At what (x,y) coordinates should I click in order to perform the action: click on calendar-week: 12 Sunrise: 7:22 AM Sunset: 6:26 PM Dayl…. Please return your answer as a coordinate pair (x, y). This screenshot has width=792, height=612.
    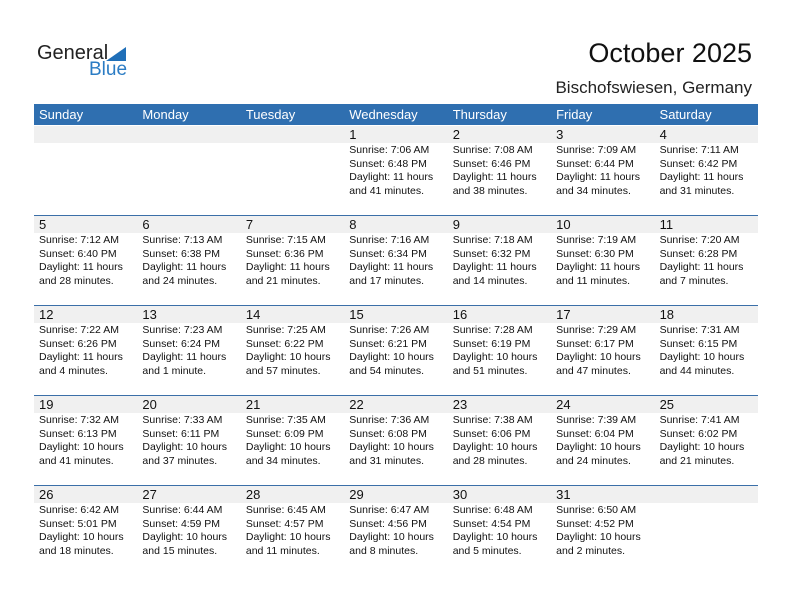
    Looking at the image, I should click on (396, 350).